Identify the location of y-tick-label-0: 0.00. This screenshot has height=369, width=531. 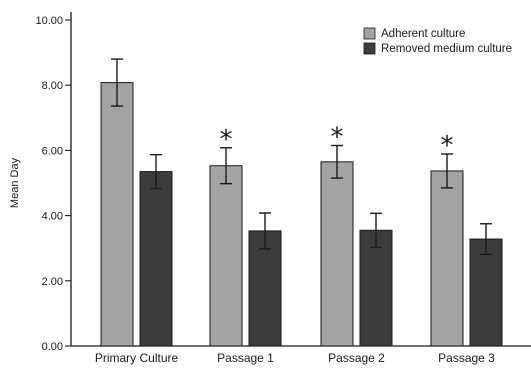
(52, 347).